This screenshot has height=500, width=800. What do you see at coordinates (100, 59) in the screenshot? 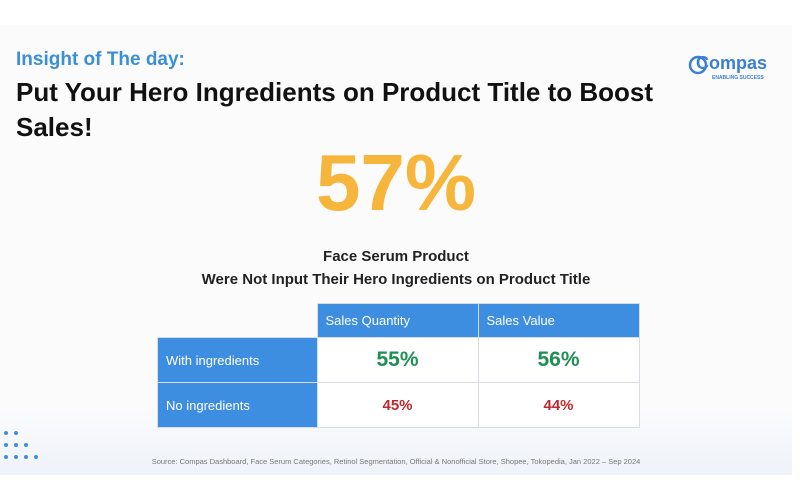
I see `kicker: Insight of The day:` at bounding box center [100, 59].